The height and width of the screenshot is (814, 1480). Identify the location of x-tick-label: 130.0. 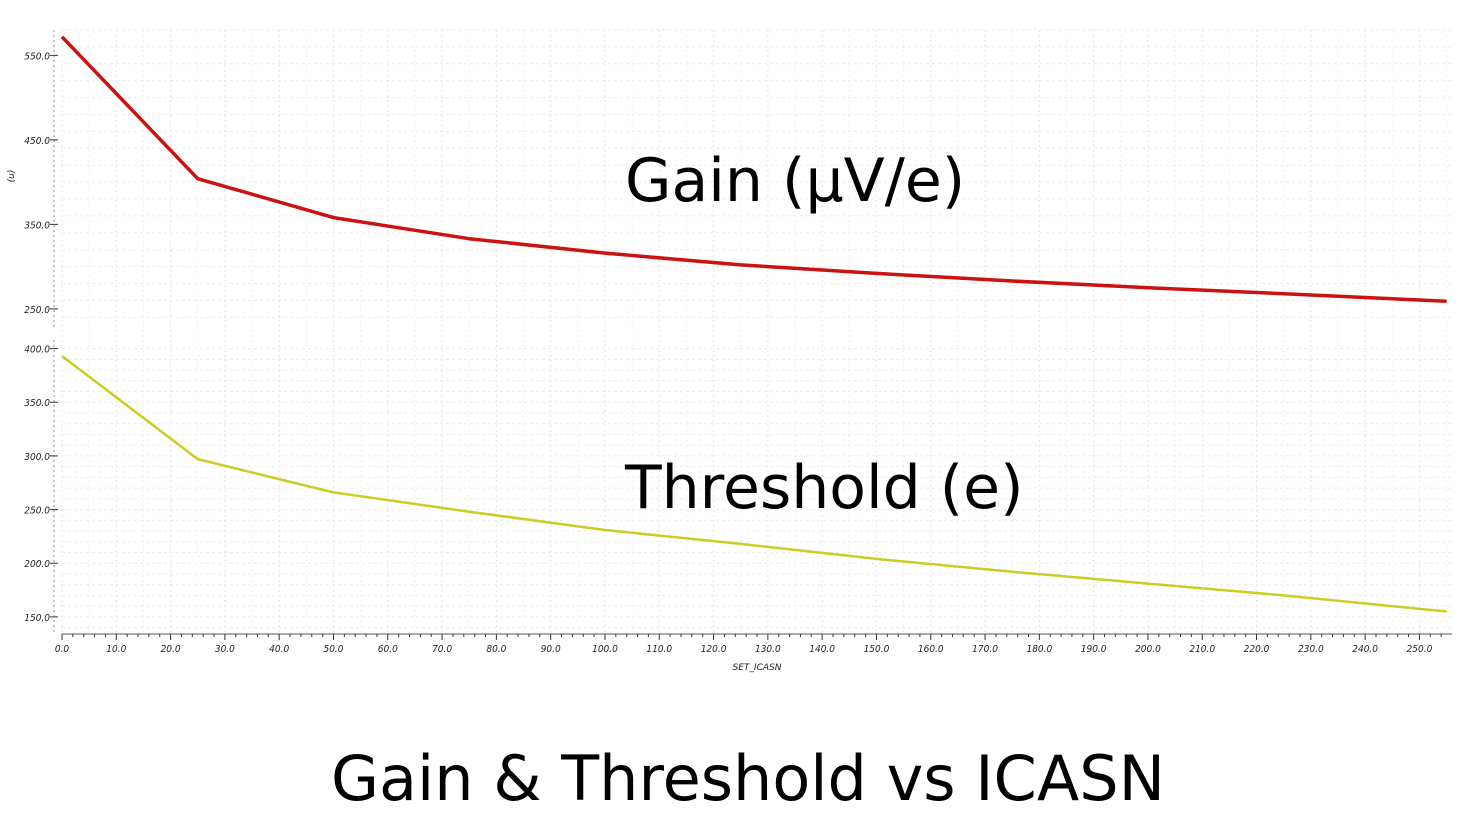
(768, 649).